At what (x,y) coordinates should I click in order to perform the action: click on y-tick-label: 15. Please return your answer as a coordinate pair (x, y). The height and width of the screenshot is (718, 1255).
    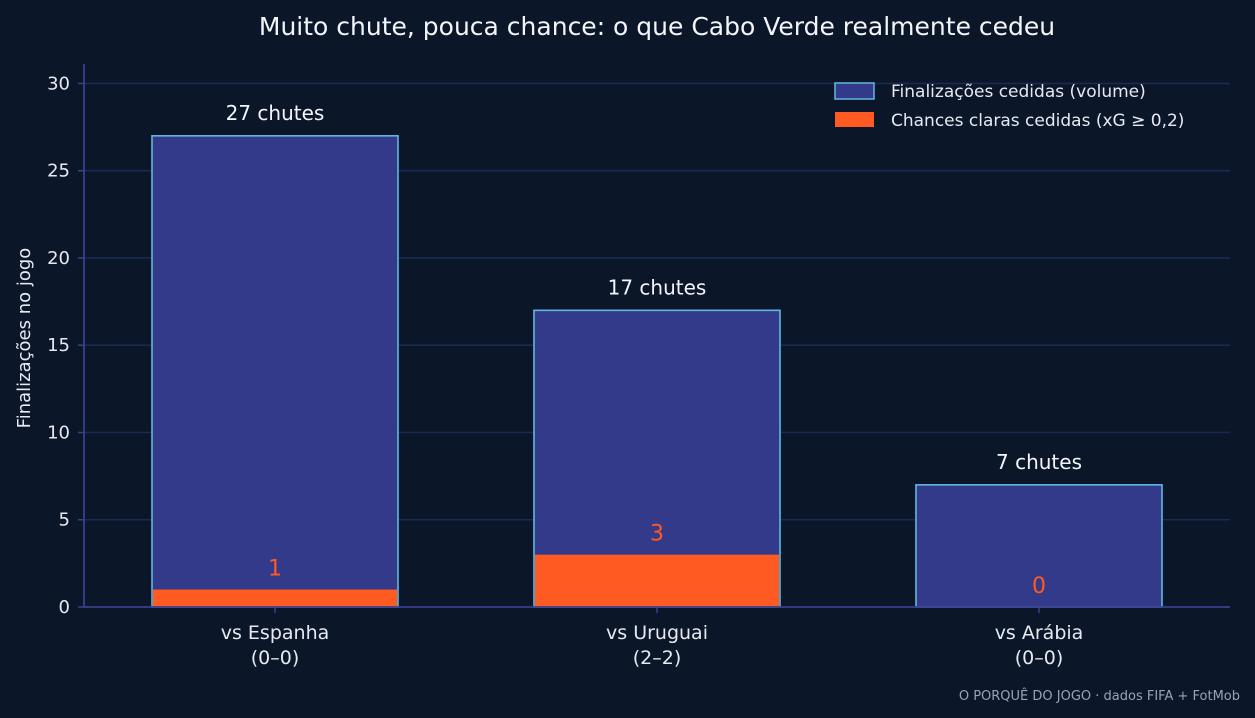
    Looking at the image, I should click on (58, 345).